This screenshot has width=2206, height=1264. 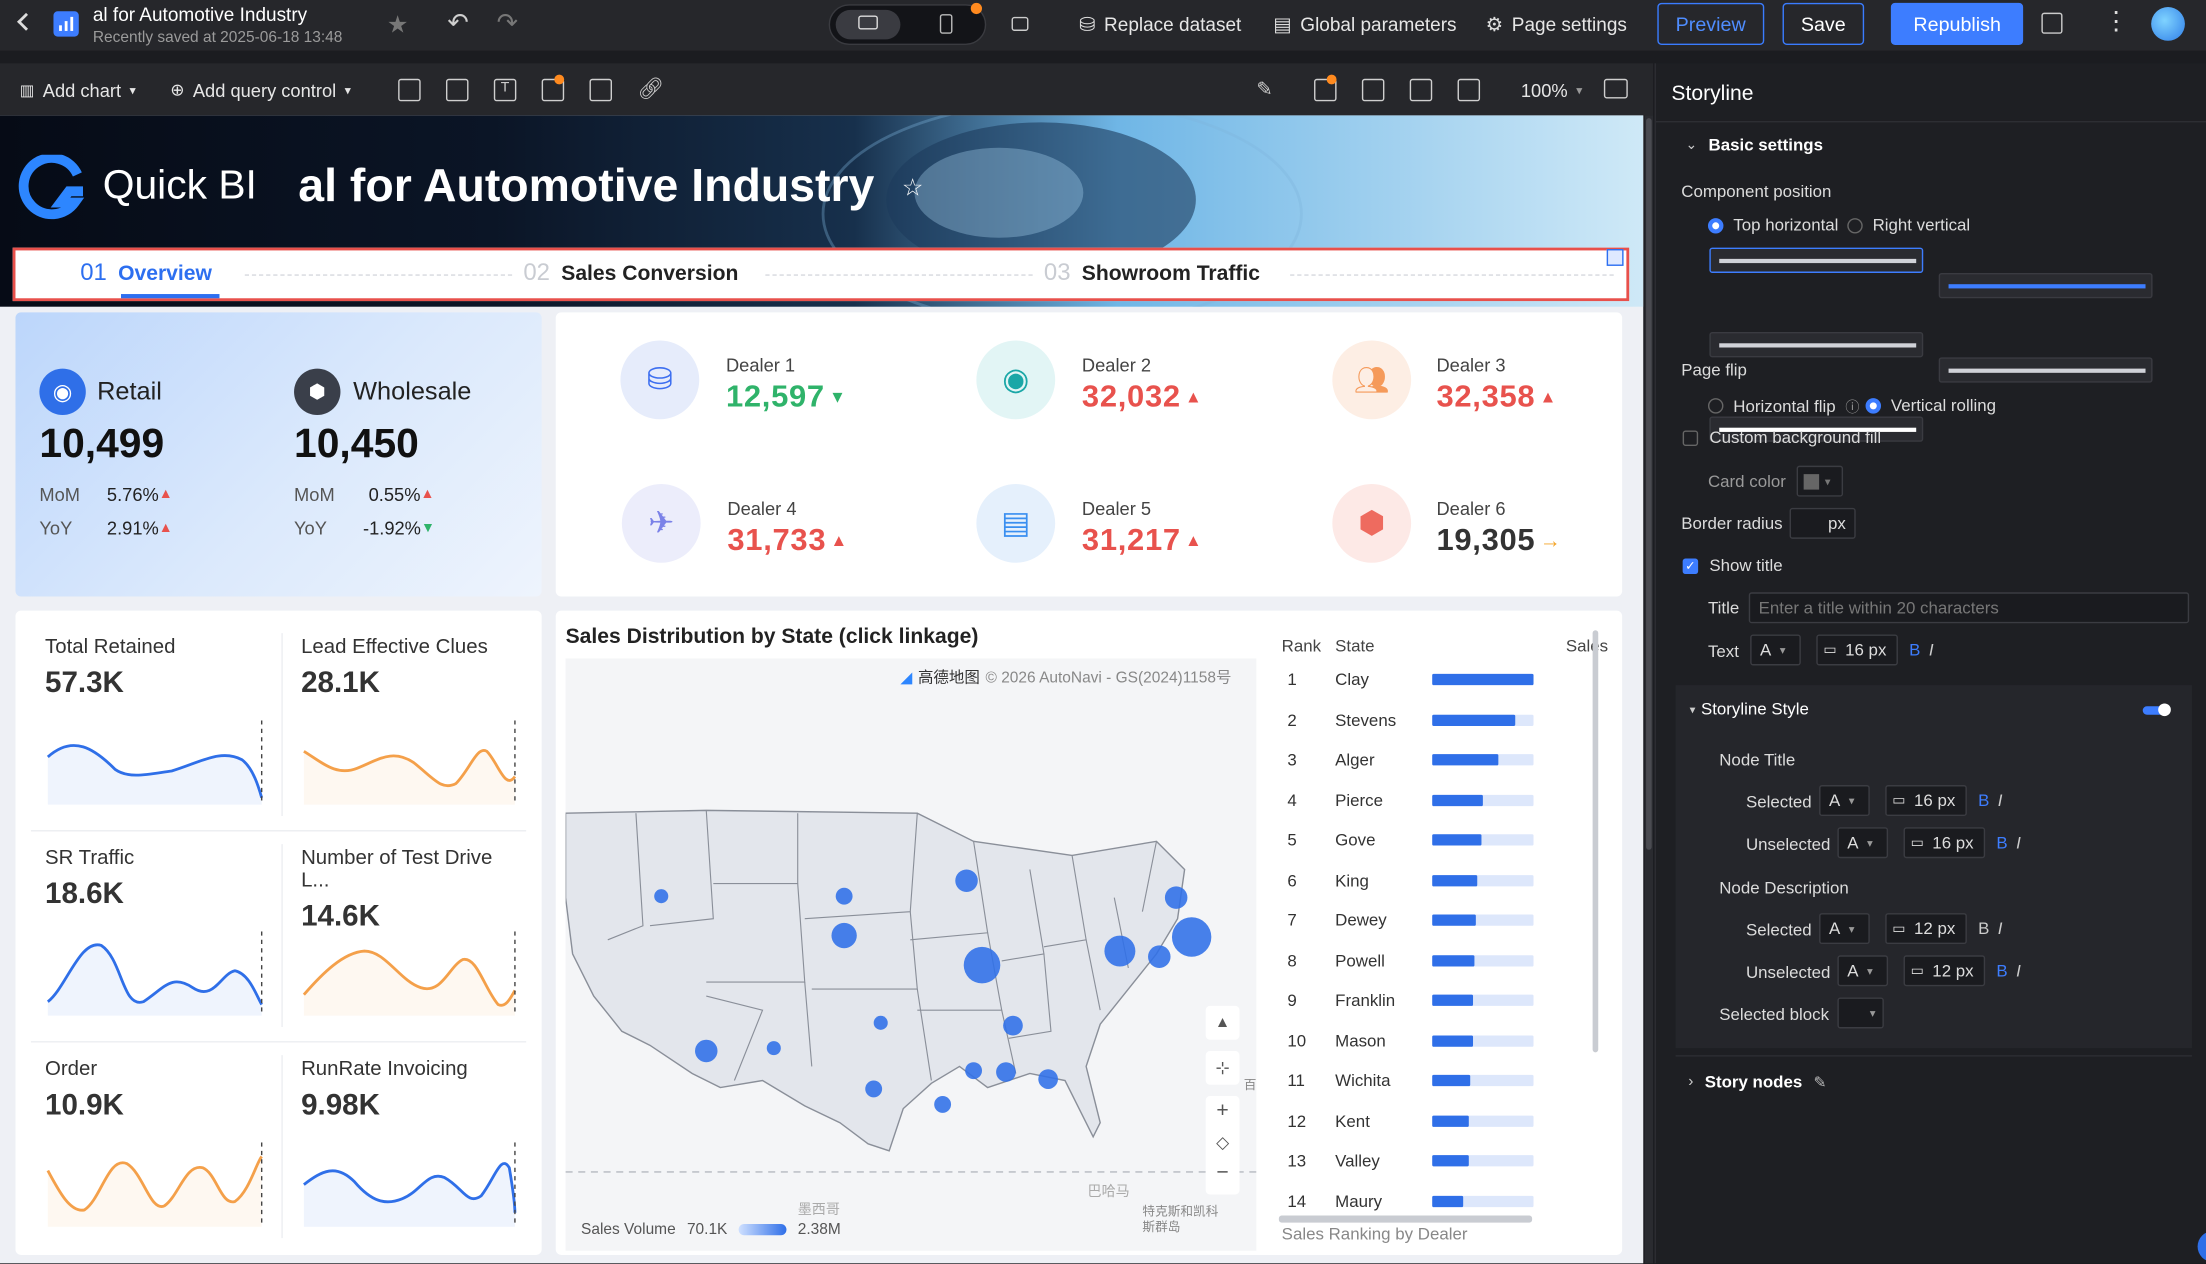 What do you see at coordinates (409, 90) in the screenshot?
I see `layout-icon` at bounding box center [409, 90].